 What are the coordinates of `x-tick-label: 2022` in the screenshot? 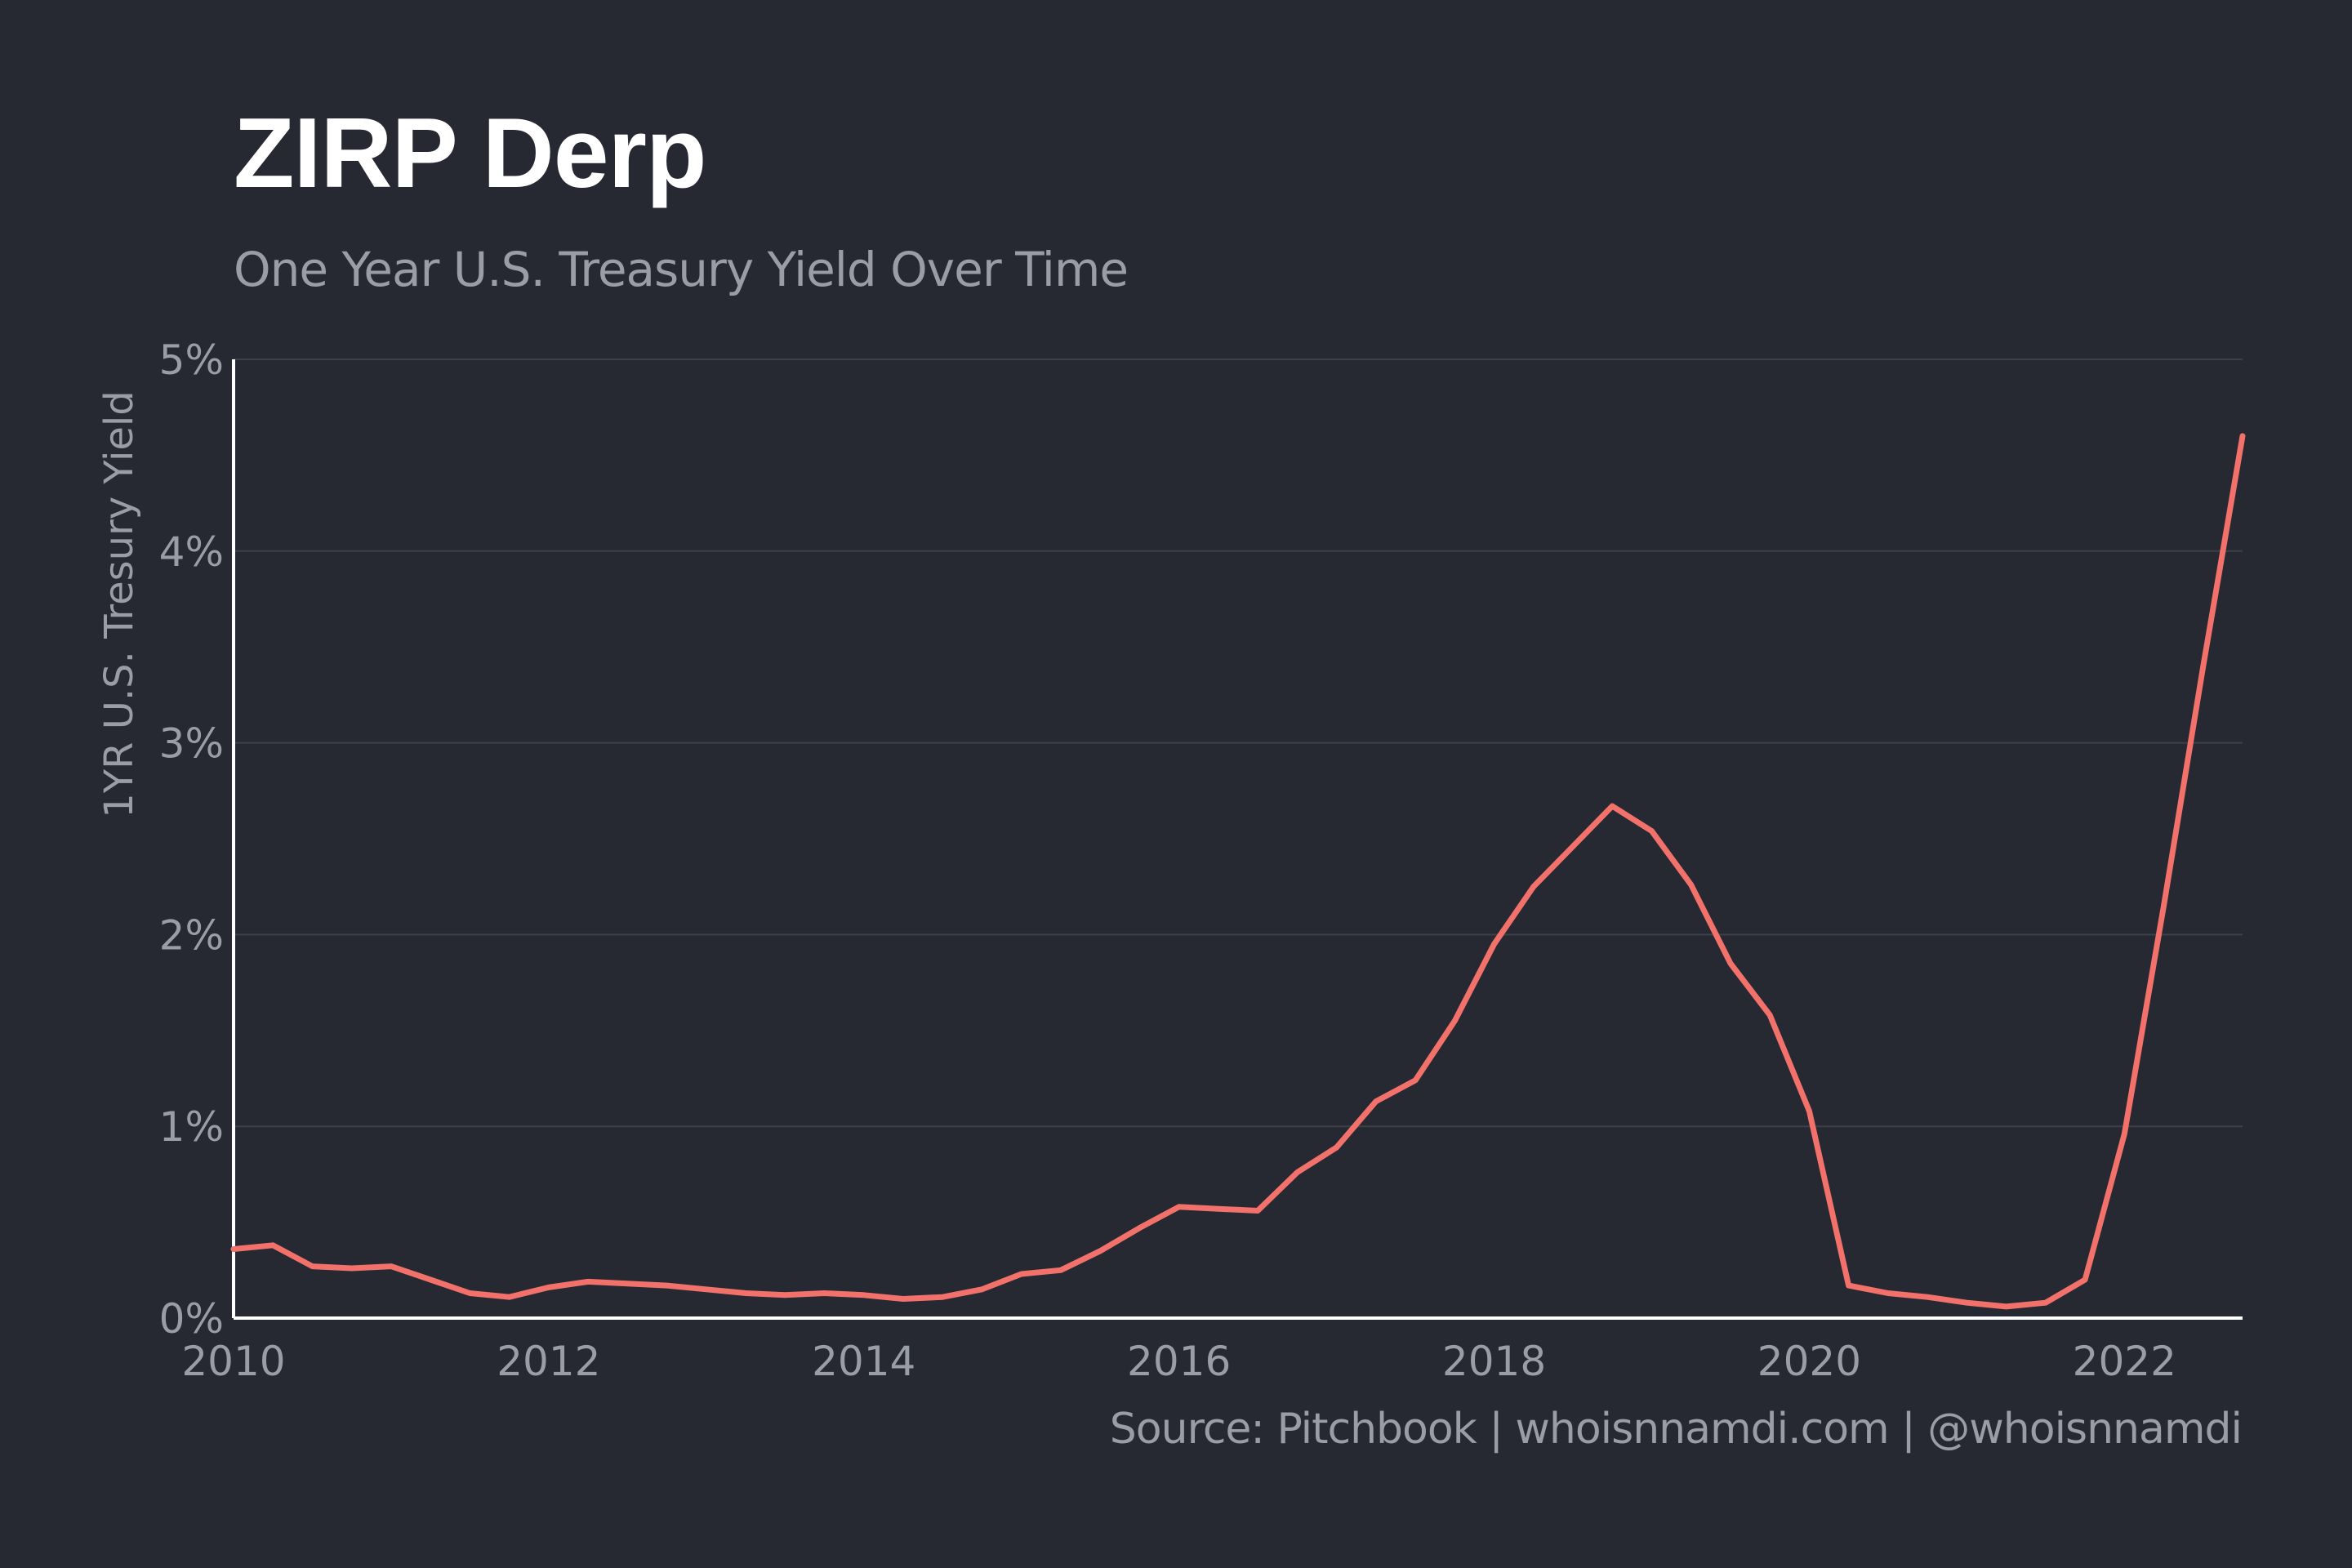 It's located at (2124, 1361).